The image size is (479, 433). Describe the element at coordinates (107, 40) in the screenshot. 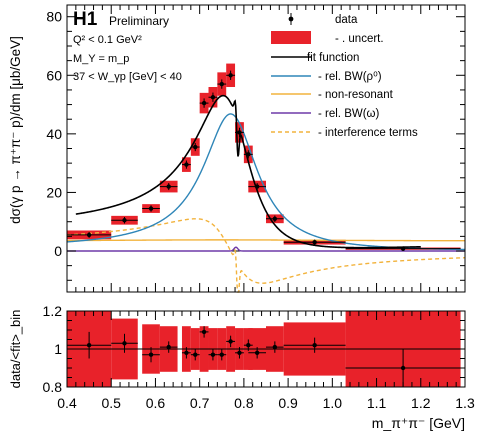

I see `condition-q2: Q² < 0.1 GeV²` at that location.